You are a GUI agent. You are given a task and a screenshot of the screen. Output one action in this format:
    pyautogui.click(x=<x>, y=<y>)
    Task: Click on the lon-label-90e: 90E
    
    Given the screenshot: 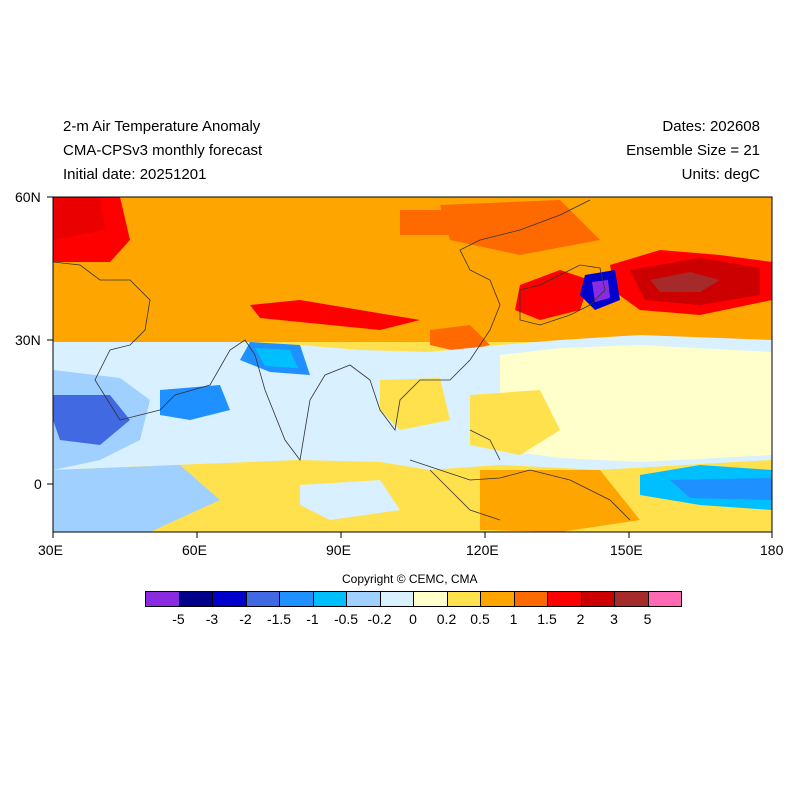 What is the action you would take?
    pyautogui.click(x=338, y=550)
    